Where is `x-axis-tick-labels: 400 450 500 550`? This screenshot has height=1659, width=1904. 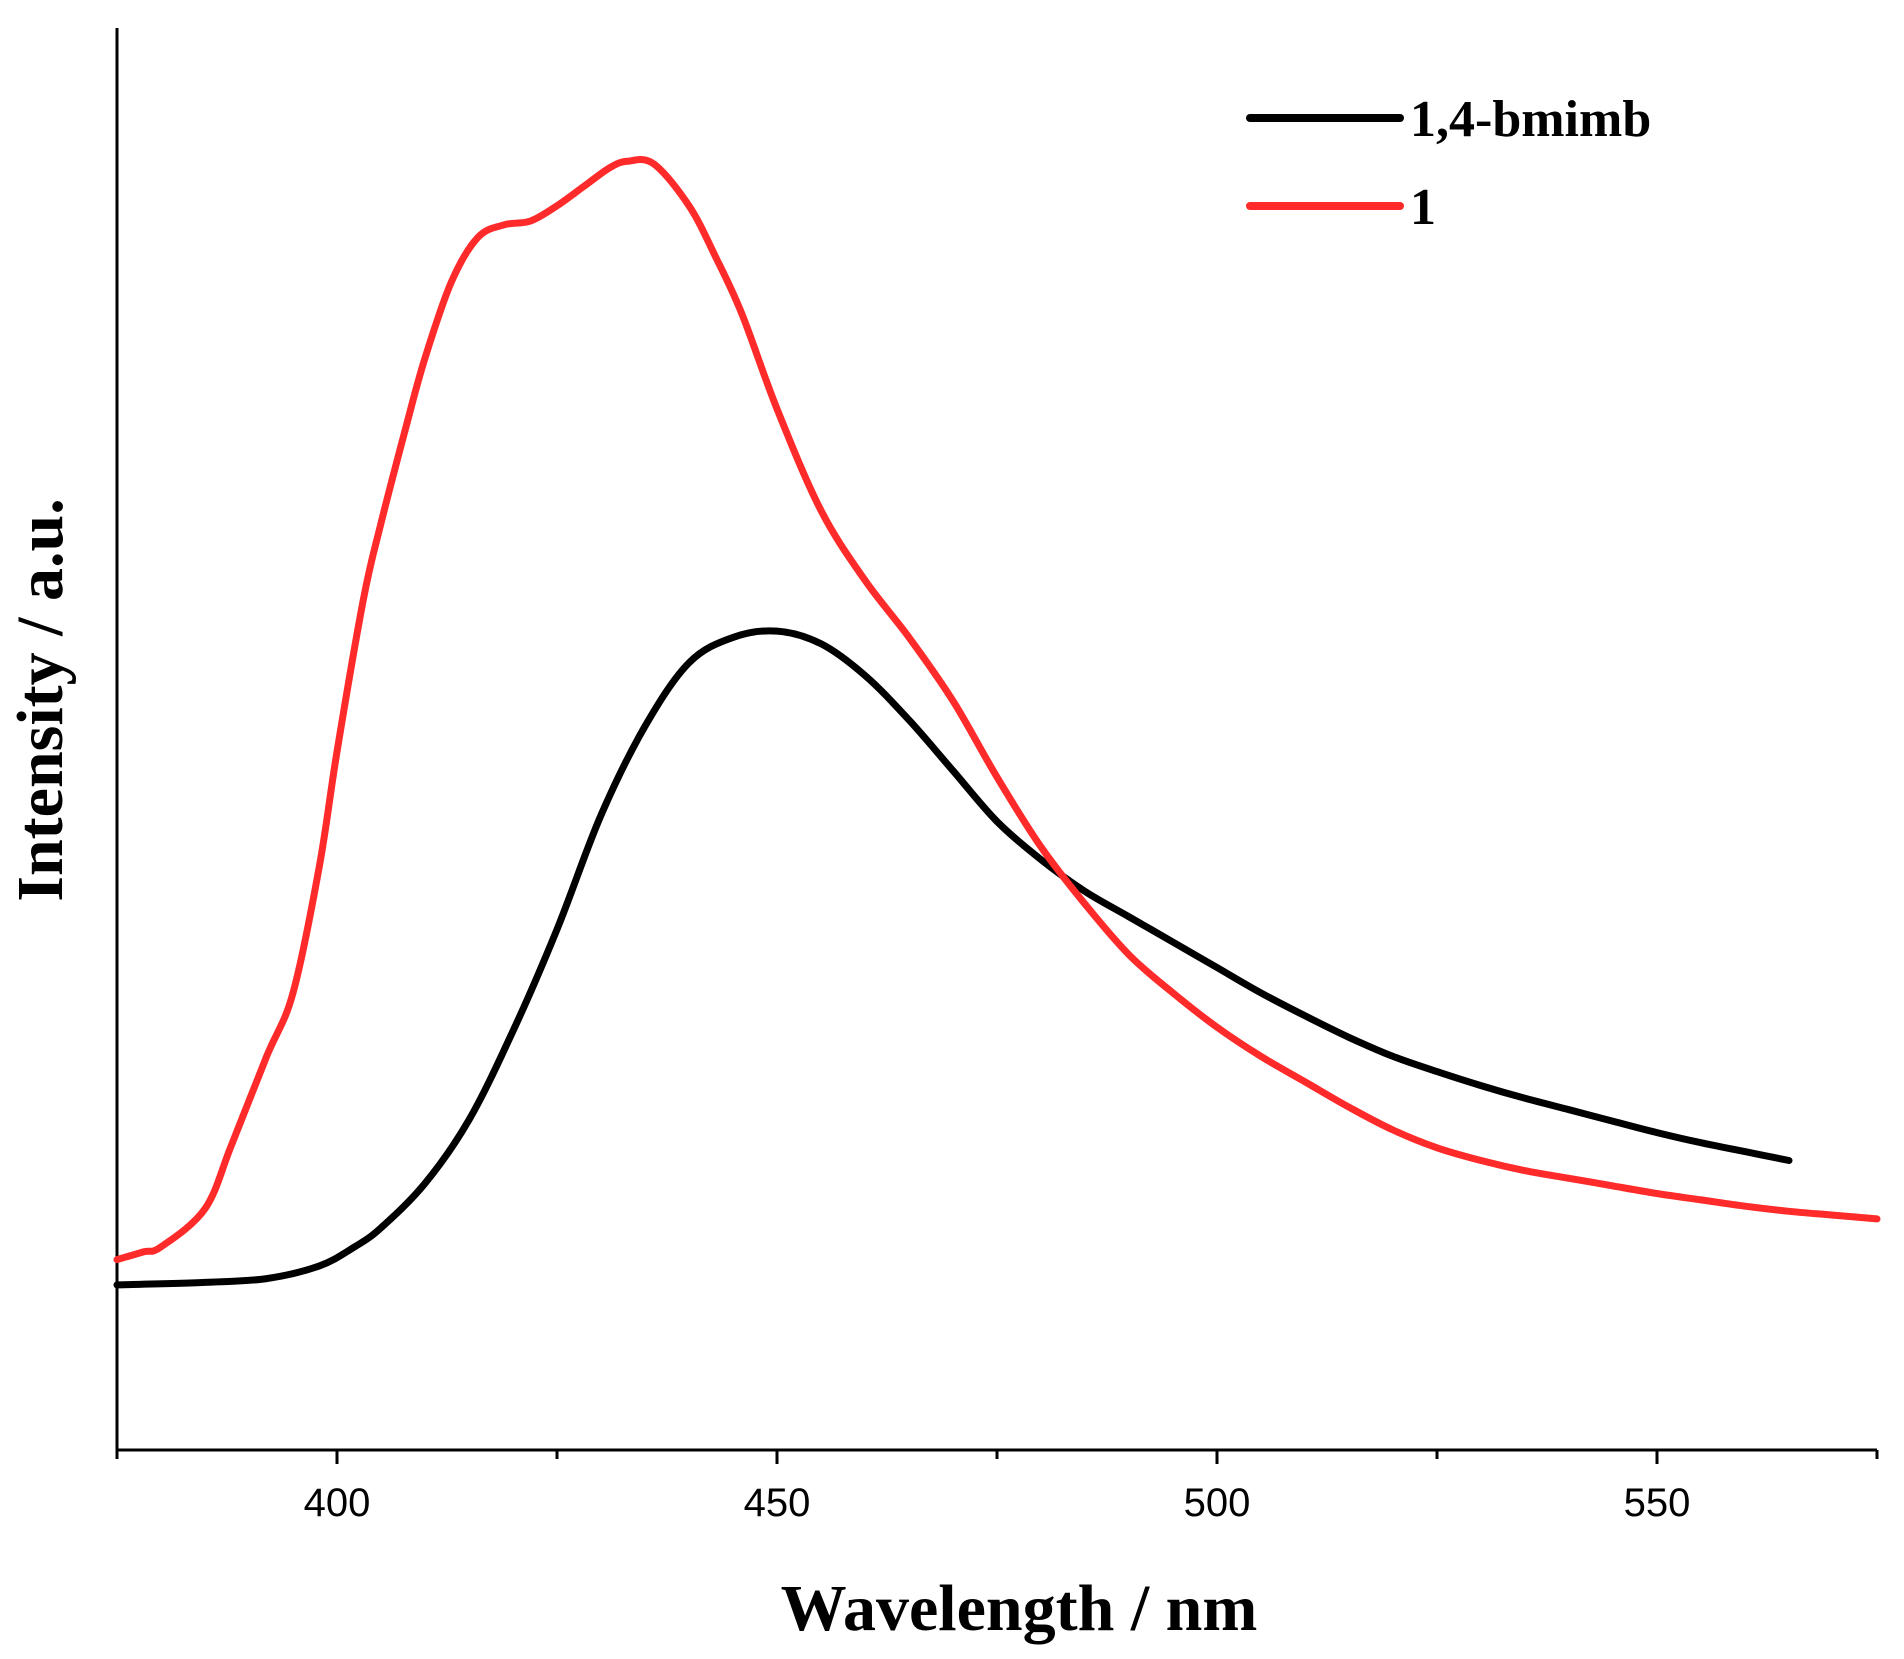 x-axis-tick-labels: 400 450 500 550 is located at coordinates (997, 1503).